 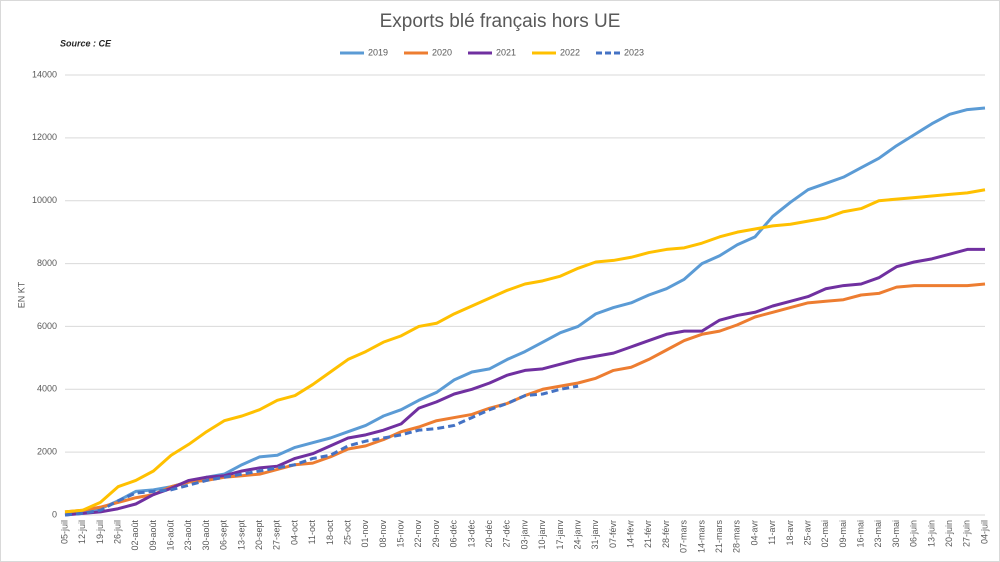 What do you see at coordinates (577, 535) in the screenshot?
I see `x-tick-label: 24-janv` at bounding box center [577, 535].